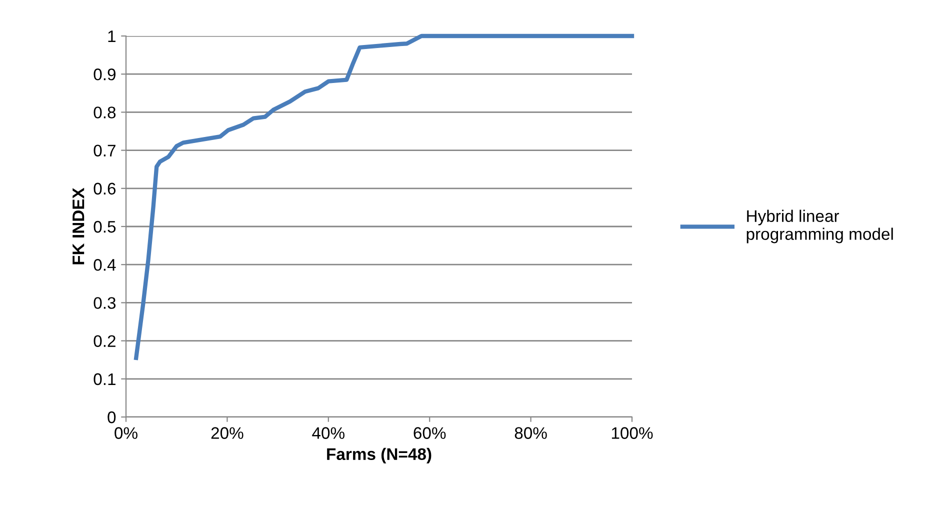  Describe the element at coordinates (105, 112) in the screenshot. I see `y-tick-label: 0.8` at that location.